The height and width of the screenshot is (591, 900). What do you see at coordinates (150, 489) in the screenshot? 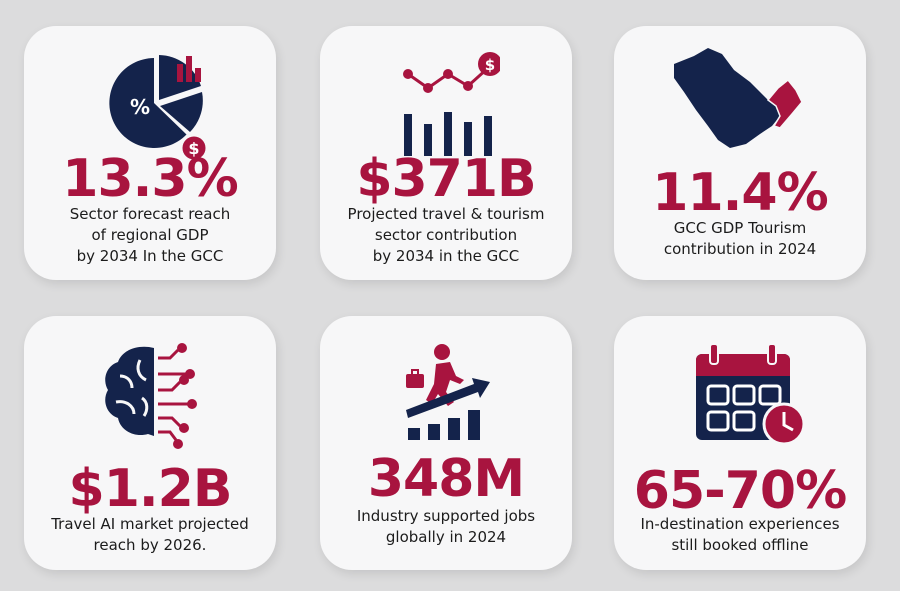
I see `stat-value: $1.2B` at bounding box center [150, 489].